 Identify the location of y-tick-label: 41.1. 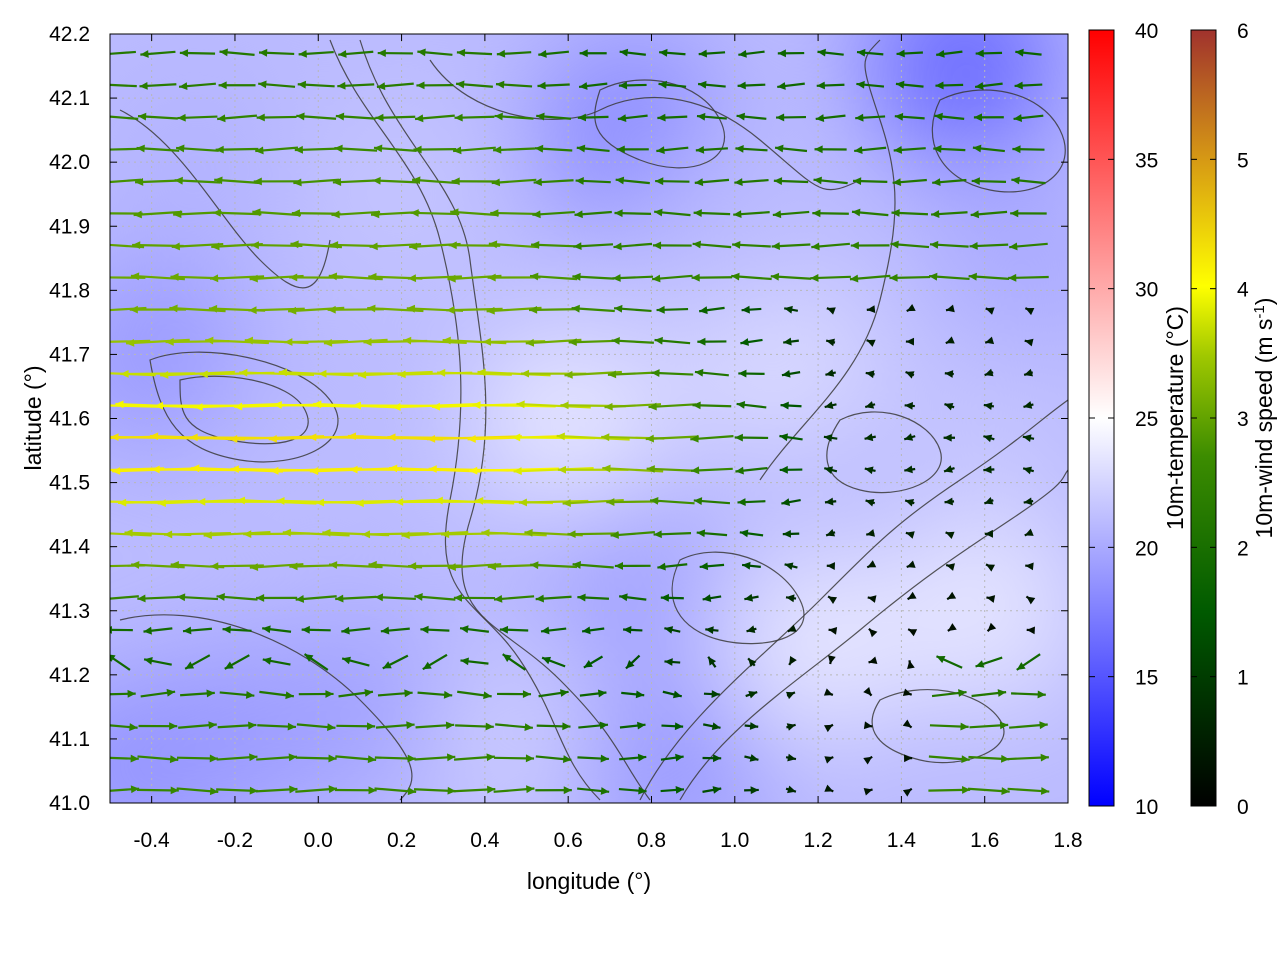
(69, 739).